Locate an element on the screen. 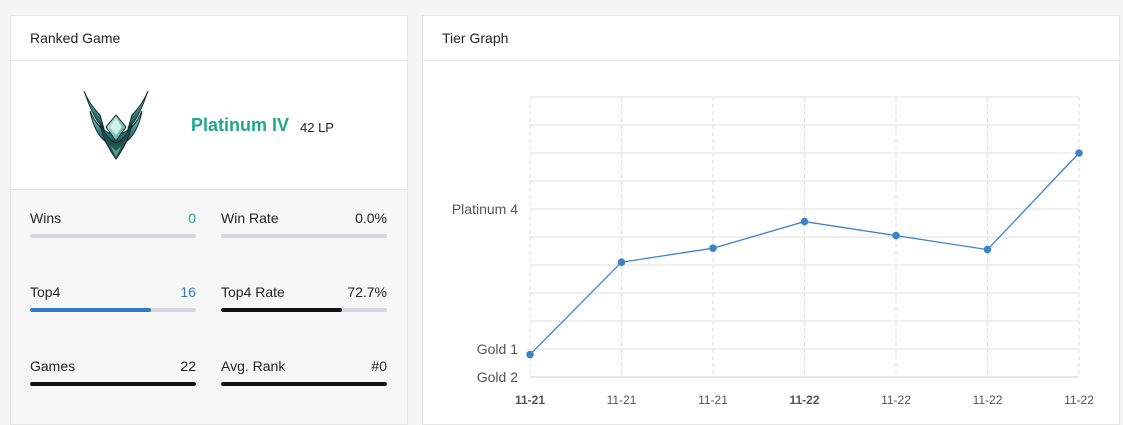 The image size is (1123, 425). stat-value: 72.7% is located at coordinates (367, 292).